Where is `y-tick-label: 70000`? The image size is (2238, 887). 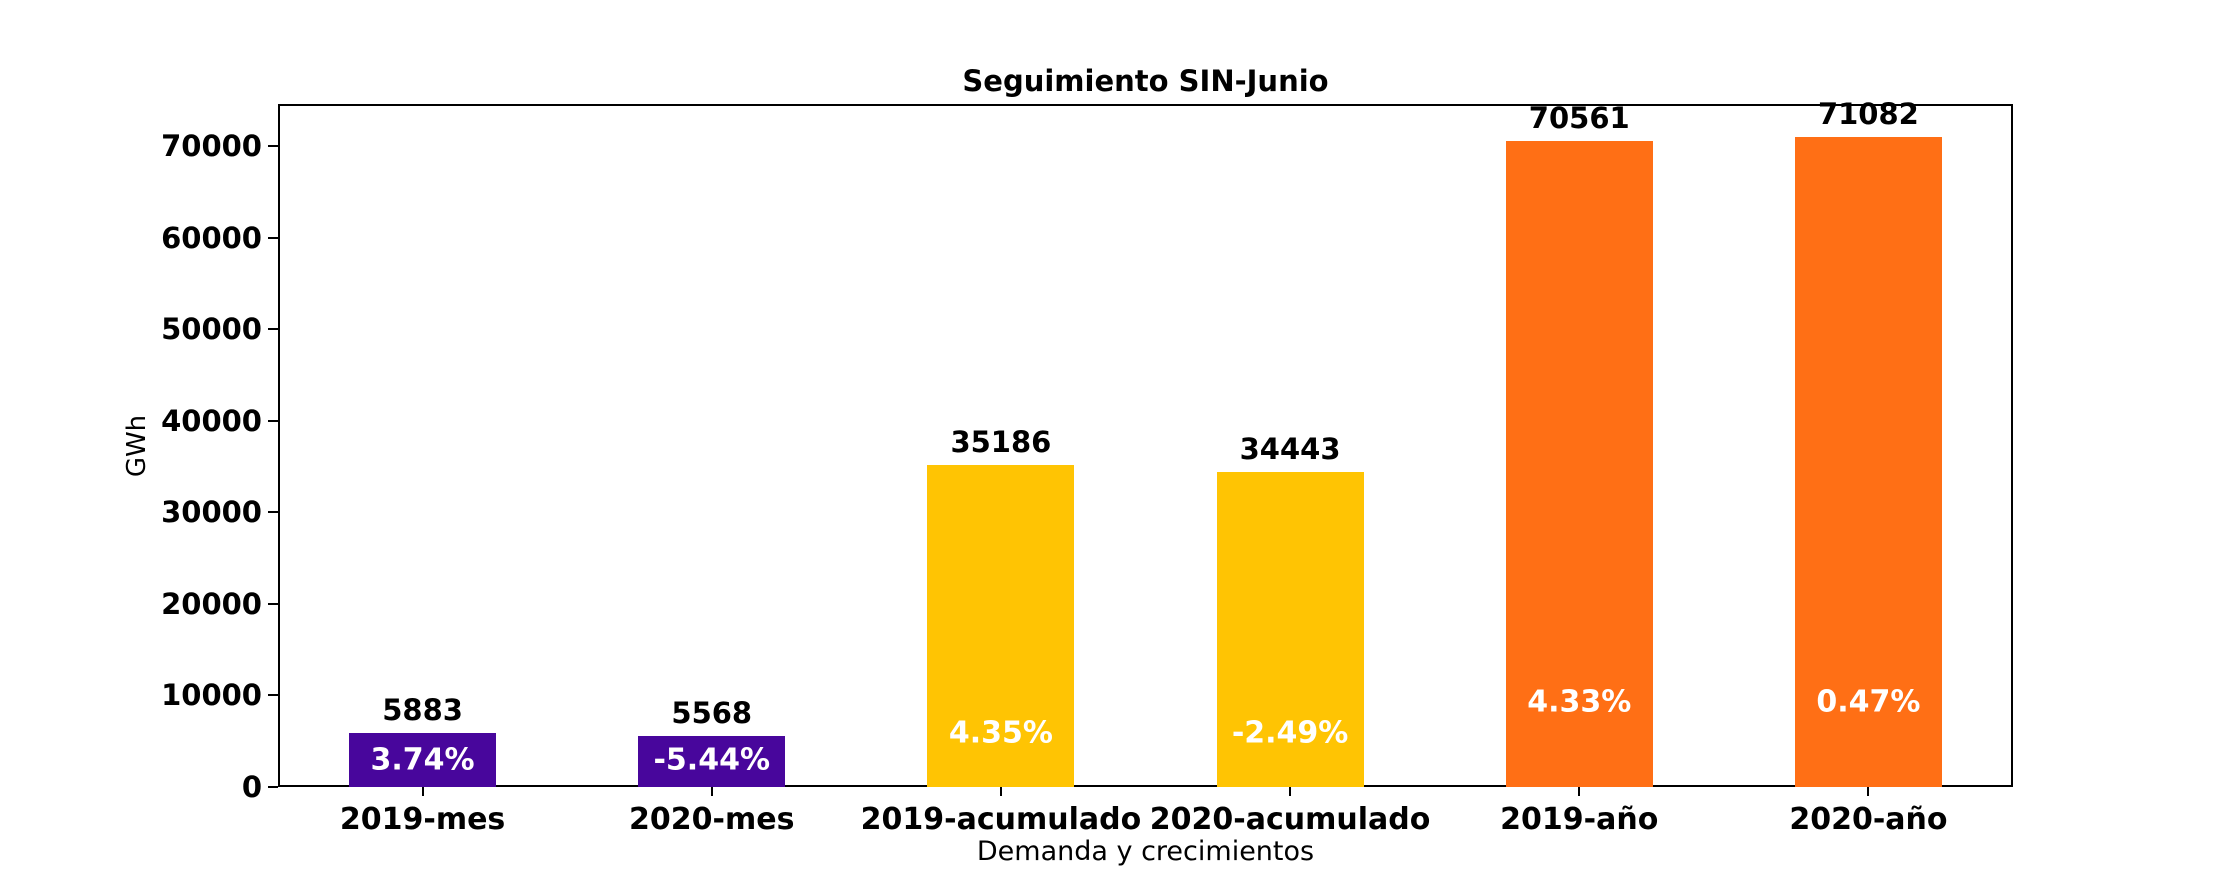
y-tick-label: 70000 is located at coordinates (211, 146).